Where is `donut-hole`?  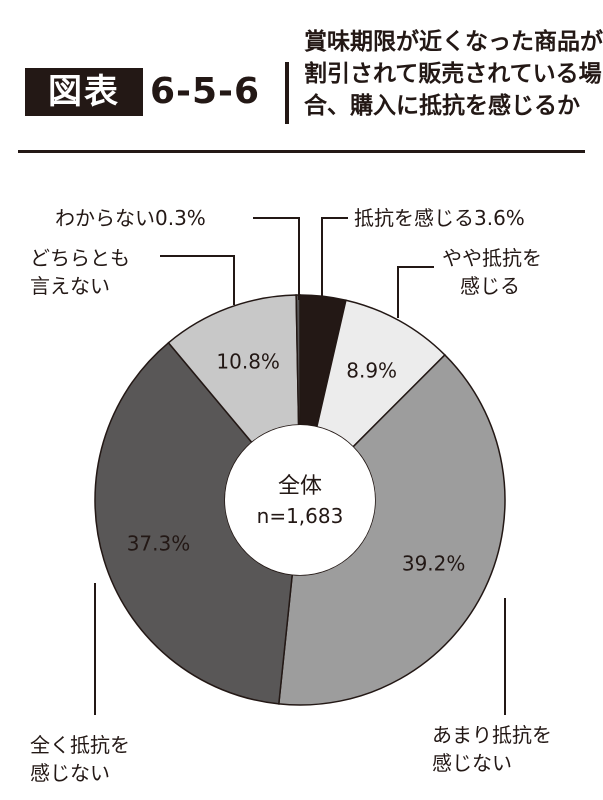
donut-hole is located at coordinates (300, 500).